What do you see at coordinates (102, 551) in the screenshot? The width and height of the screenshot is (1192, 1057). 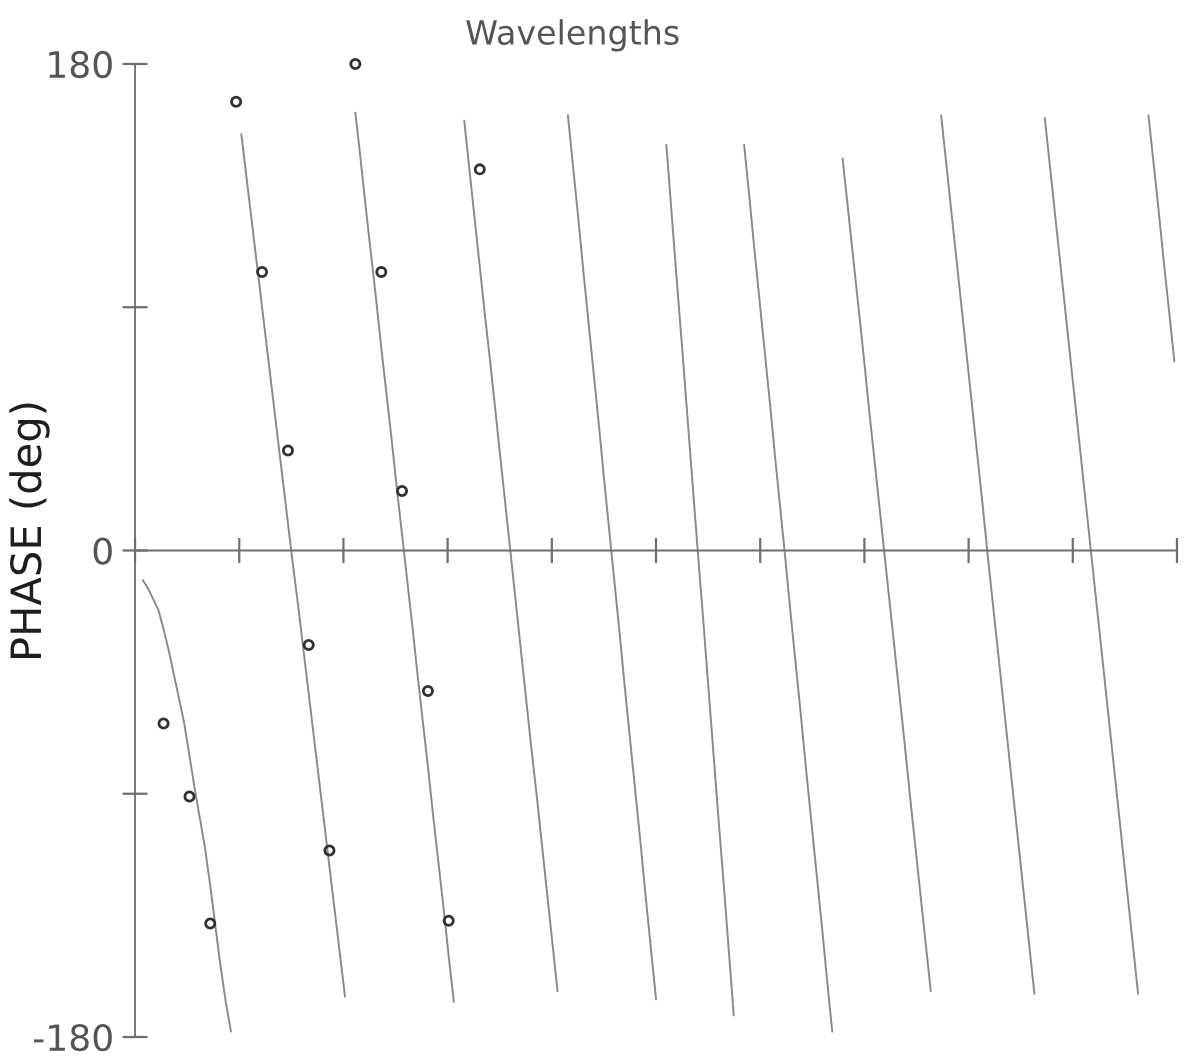 I see `y-tick-label: 0` at bounding box center [102, 551].